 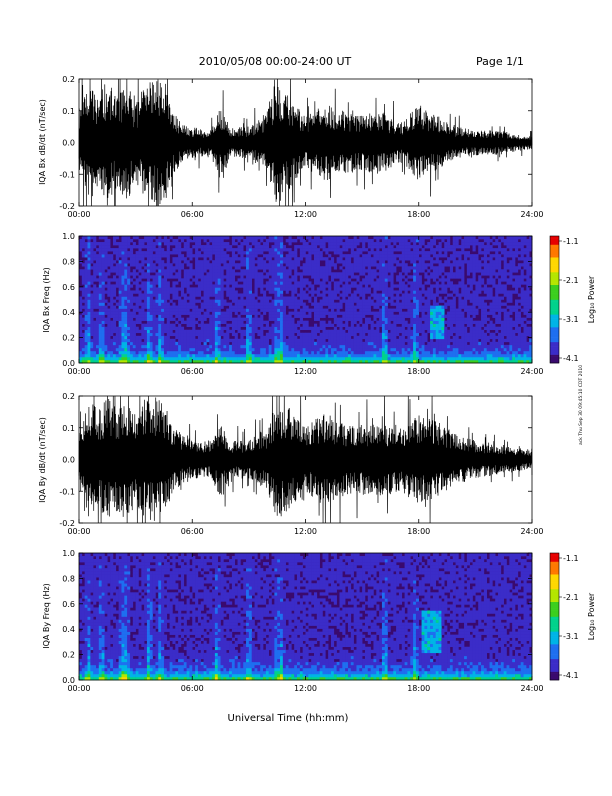 What do you see at coordinates (531, 214) in the screenshot?
I see `x-tick-label: 24:00` at bounding box center [531, 214].